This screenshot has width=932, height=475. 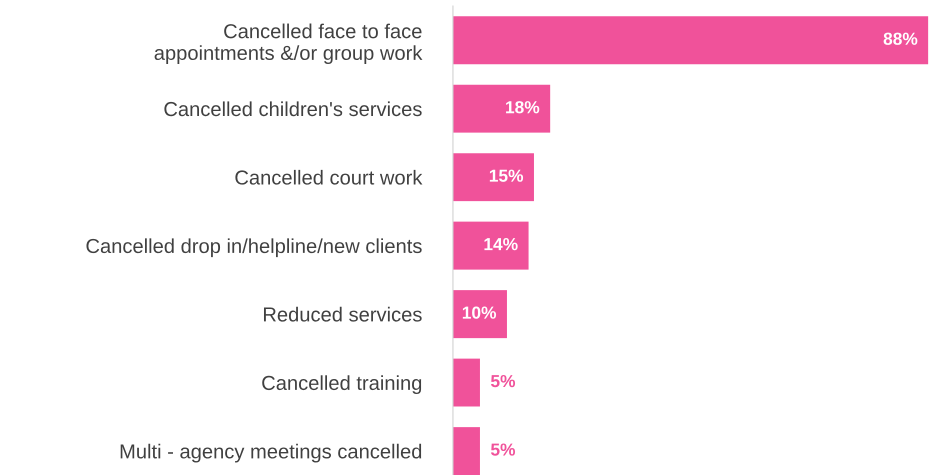 I want to click on y-tick-label: Cancelled training, so click(x=342, y=384).